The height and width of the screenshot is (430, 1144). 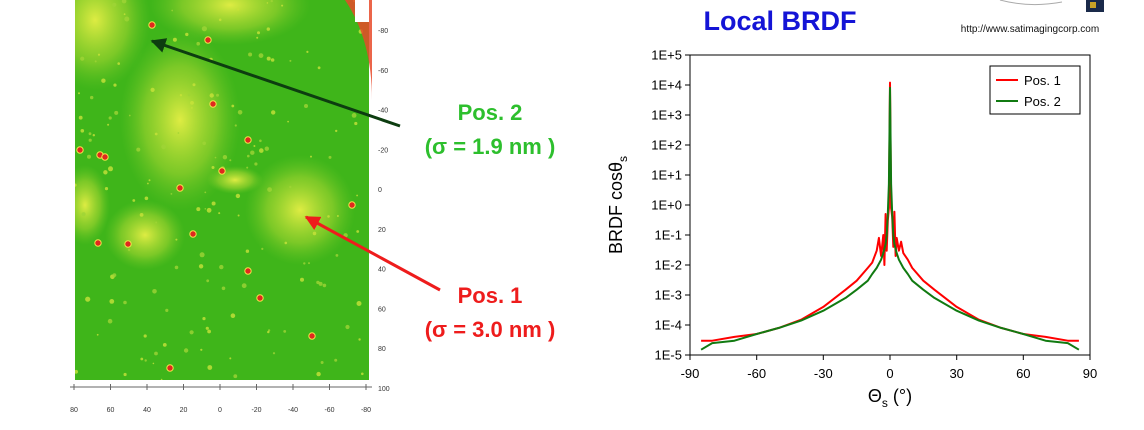 What do you see at coordinates (380, 190) in the screenshot?
I see `map-right-tick-label: 0` at bounding box center [380, 190].